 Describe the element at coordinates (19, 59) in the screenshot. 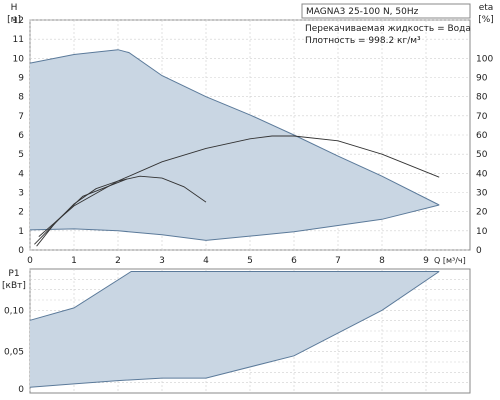

I see `top-y-tick-label: 10` at that location.